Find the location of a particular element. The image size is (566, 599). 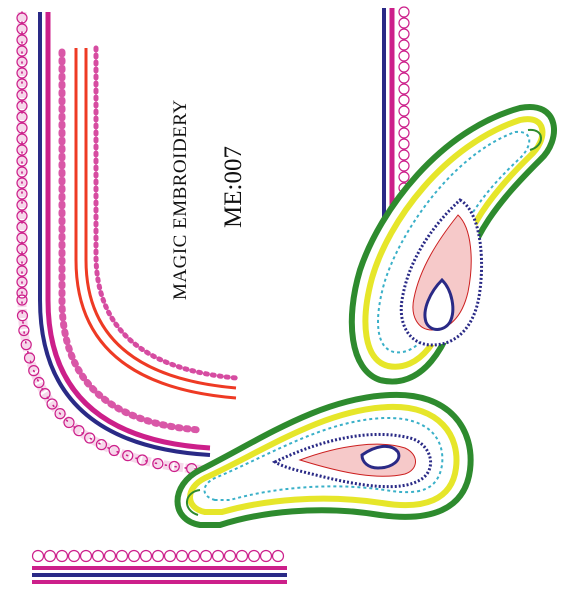

design-code: ME:007 is located at coordinates (233, 187).